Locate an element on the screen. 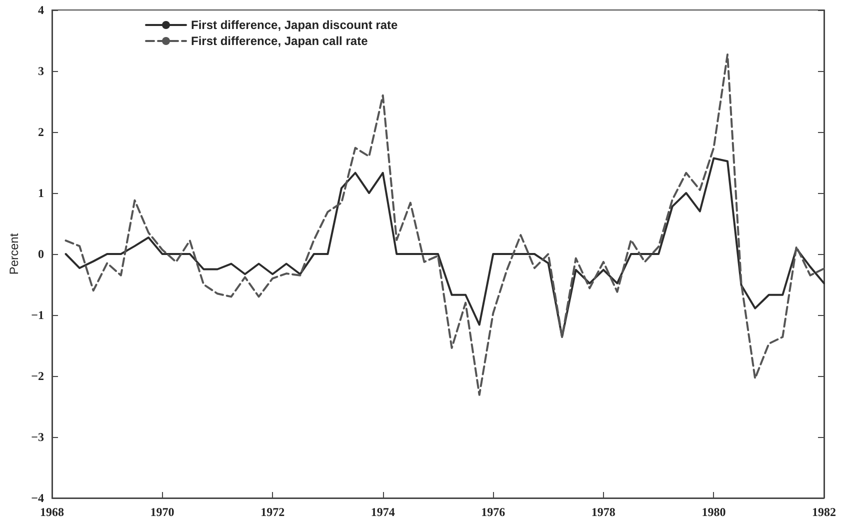 The image size is (843, 518). y-tick-label: −2 is located at coordinates (37, 376).